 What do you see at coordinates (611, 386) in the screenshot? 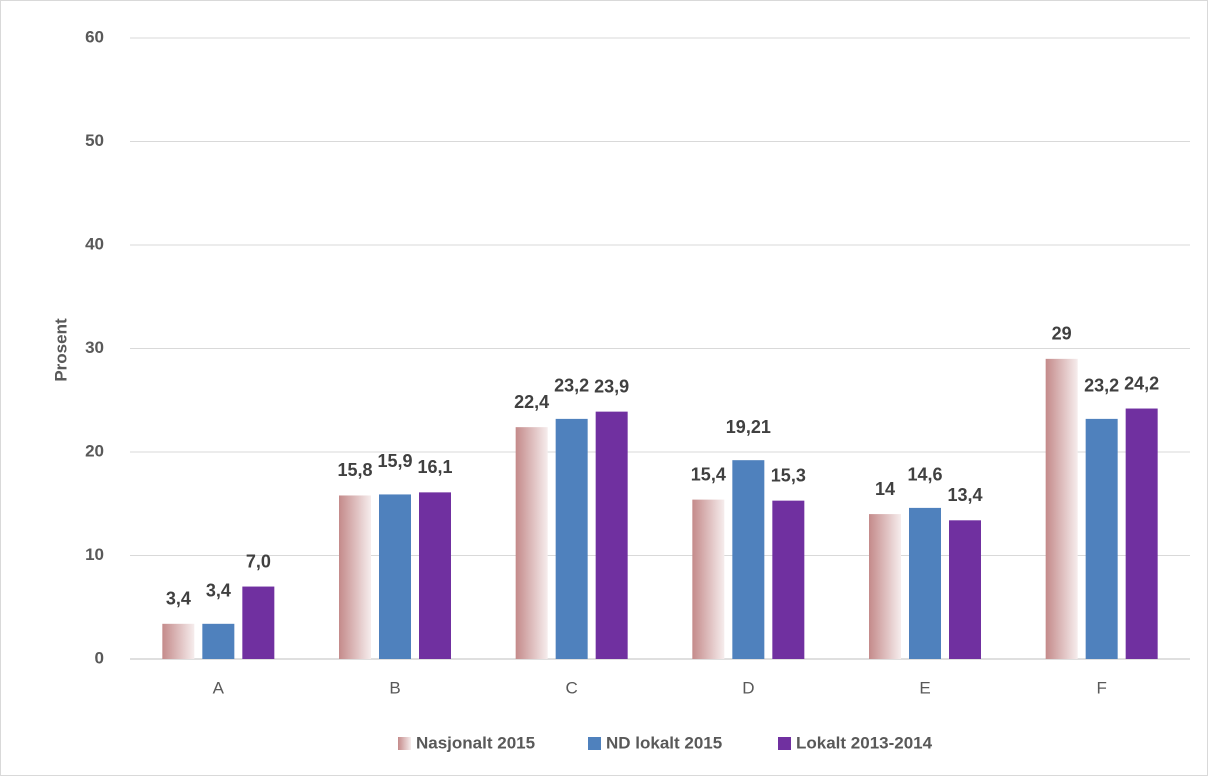
I see `value-label: 23,9` at bounding box center [611, 386].